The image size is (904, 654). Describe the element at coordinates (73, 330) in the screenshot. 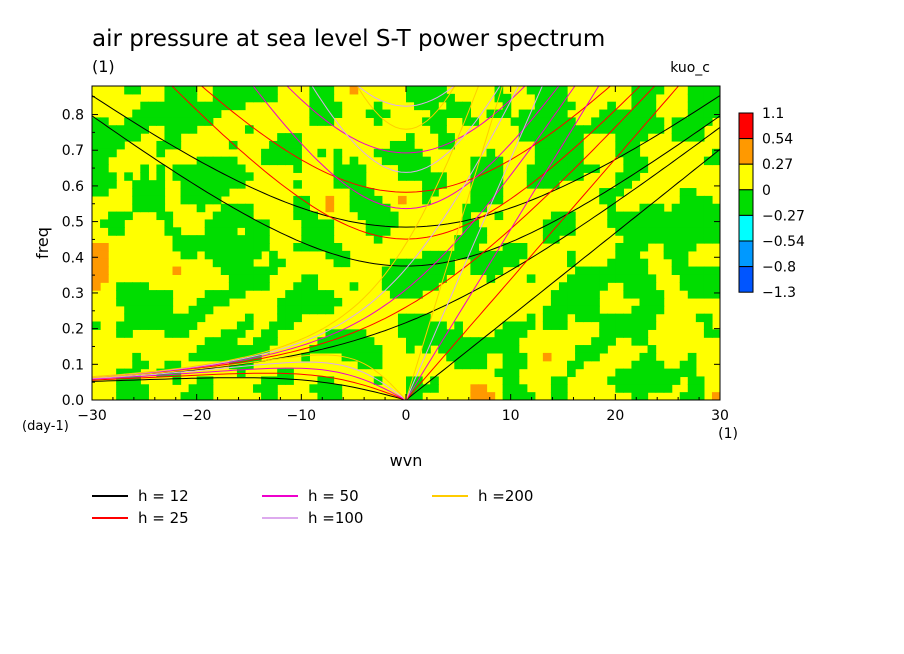

I see `y-tick-label: 0.2` at that location.